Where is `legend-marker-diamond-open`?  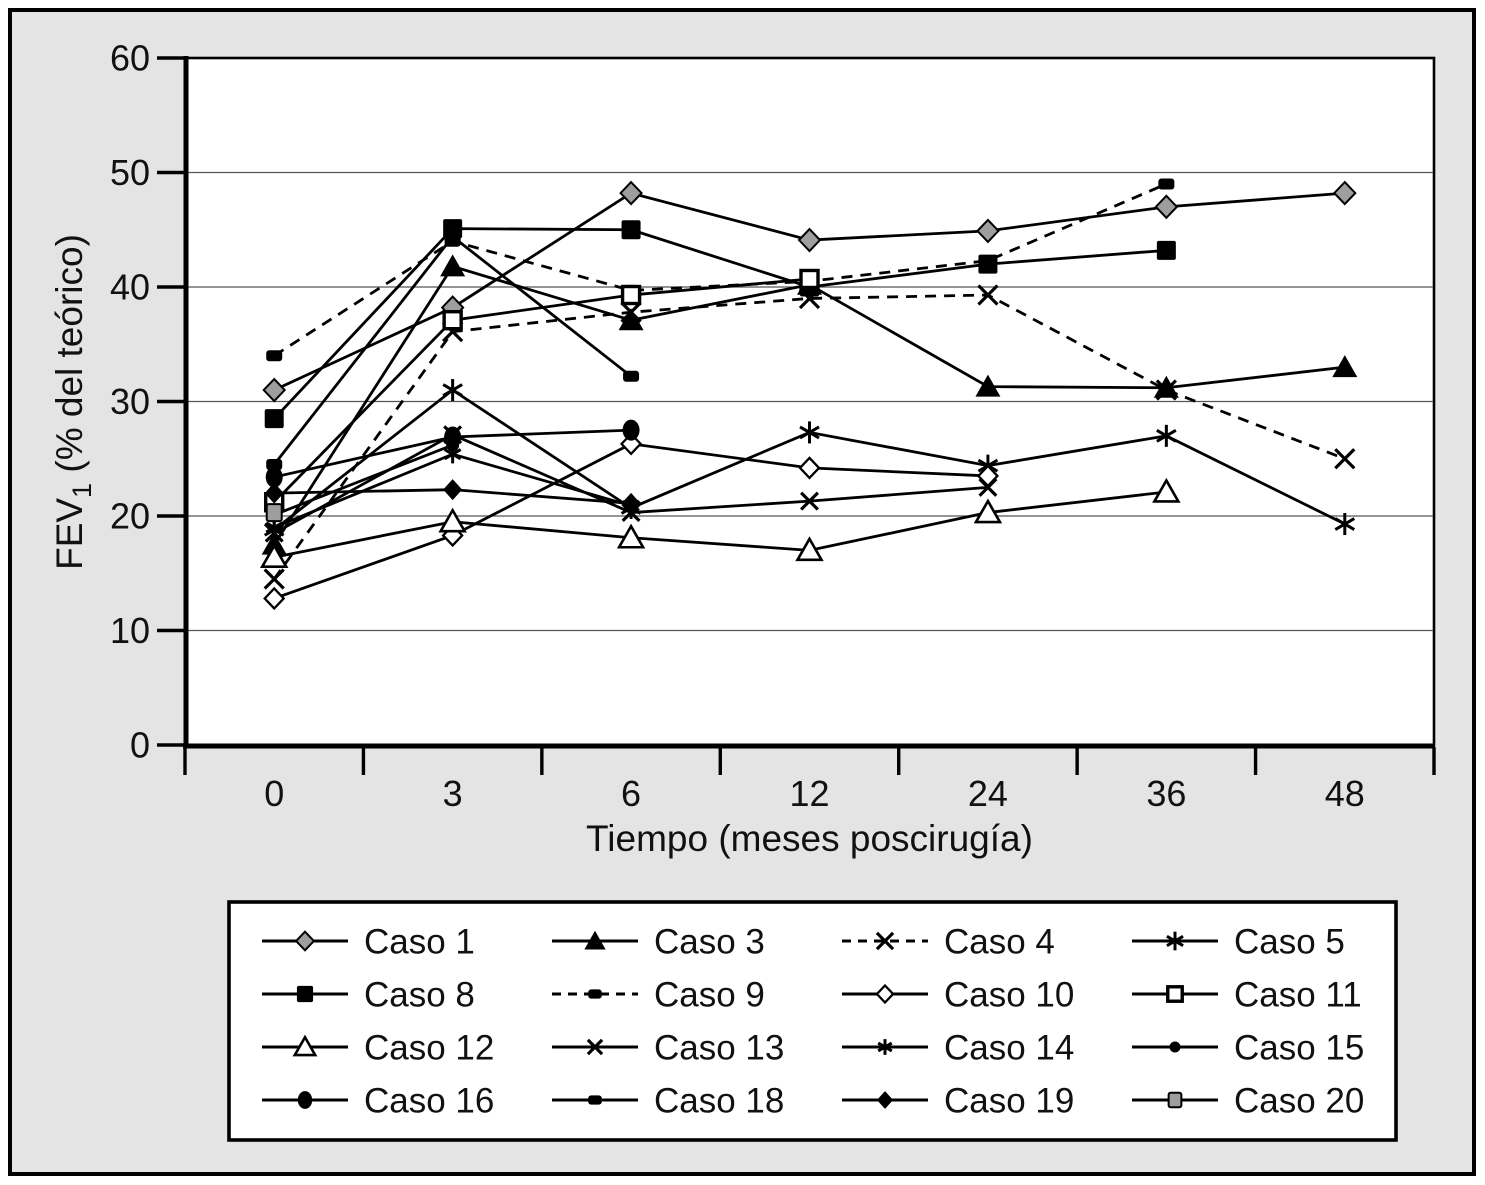
legend-marker-diamond-open is located at coordinates (885, 994).